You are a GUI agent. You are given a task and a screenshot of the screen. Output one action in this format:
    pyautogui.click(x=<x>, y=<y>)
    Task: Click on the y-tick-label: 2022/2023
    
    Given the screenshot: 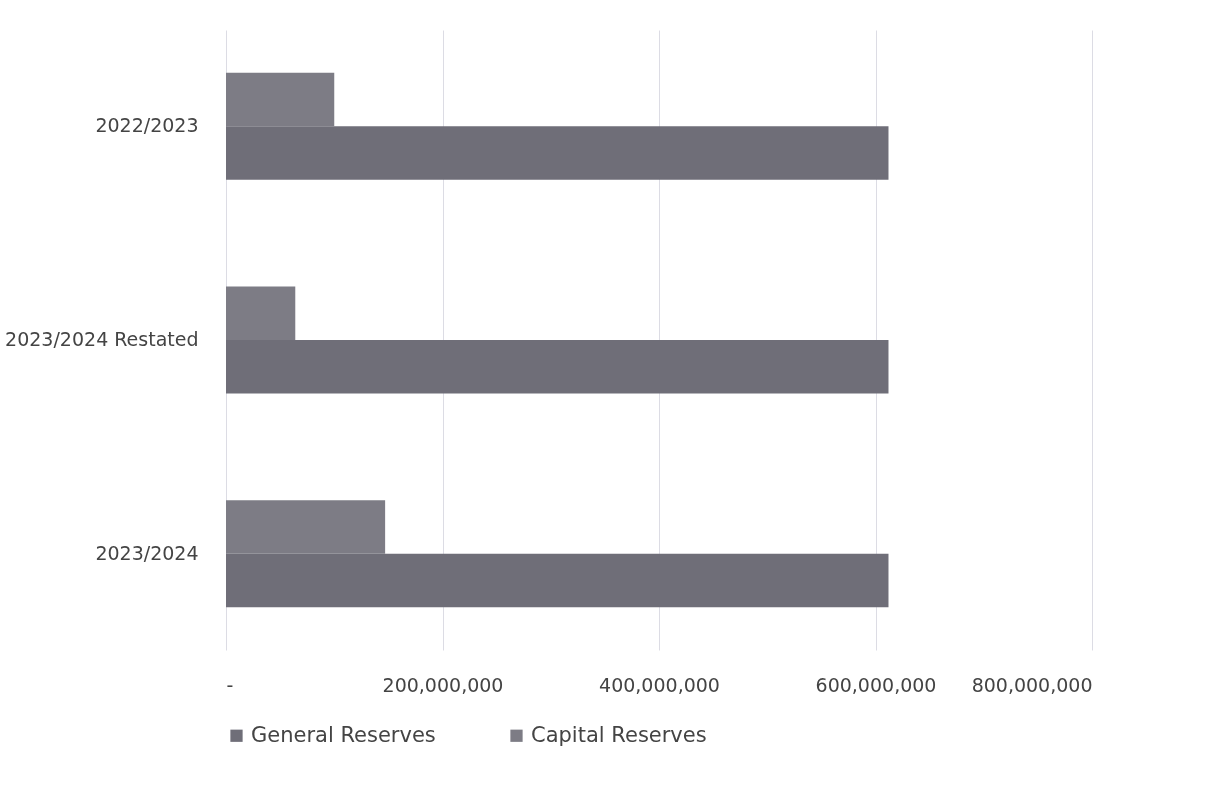 What is the action you would take?
    pyautogui.click(x=147, y=125)
    